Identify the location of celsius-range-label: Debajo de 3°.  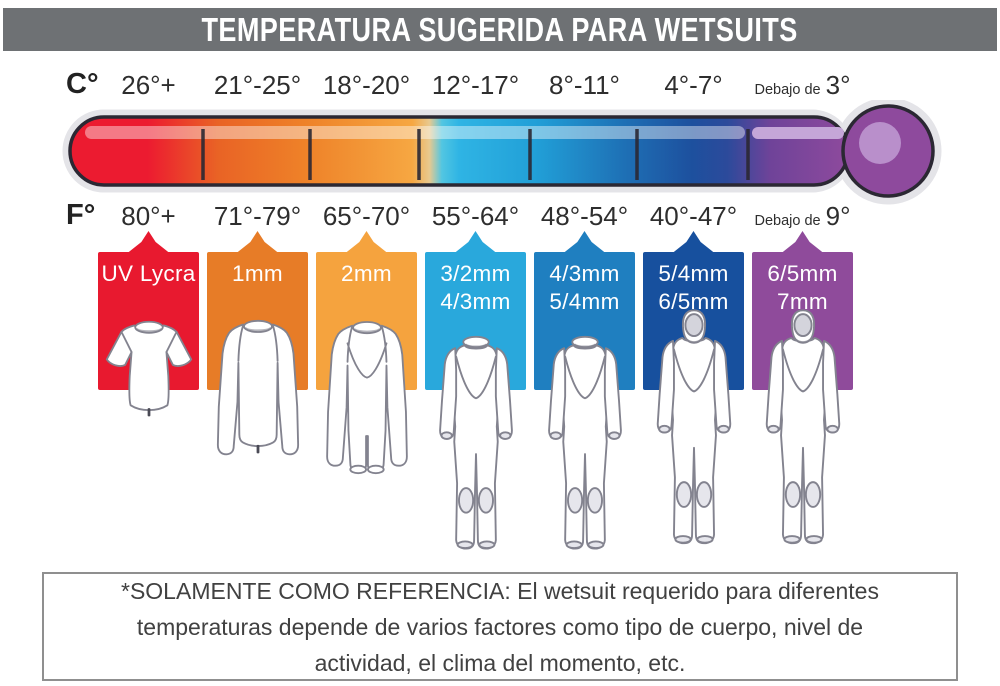
(803, 85).